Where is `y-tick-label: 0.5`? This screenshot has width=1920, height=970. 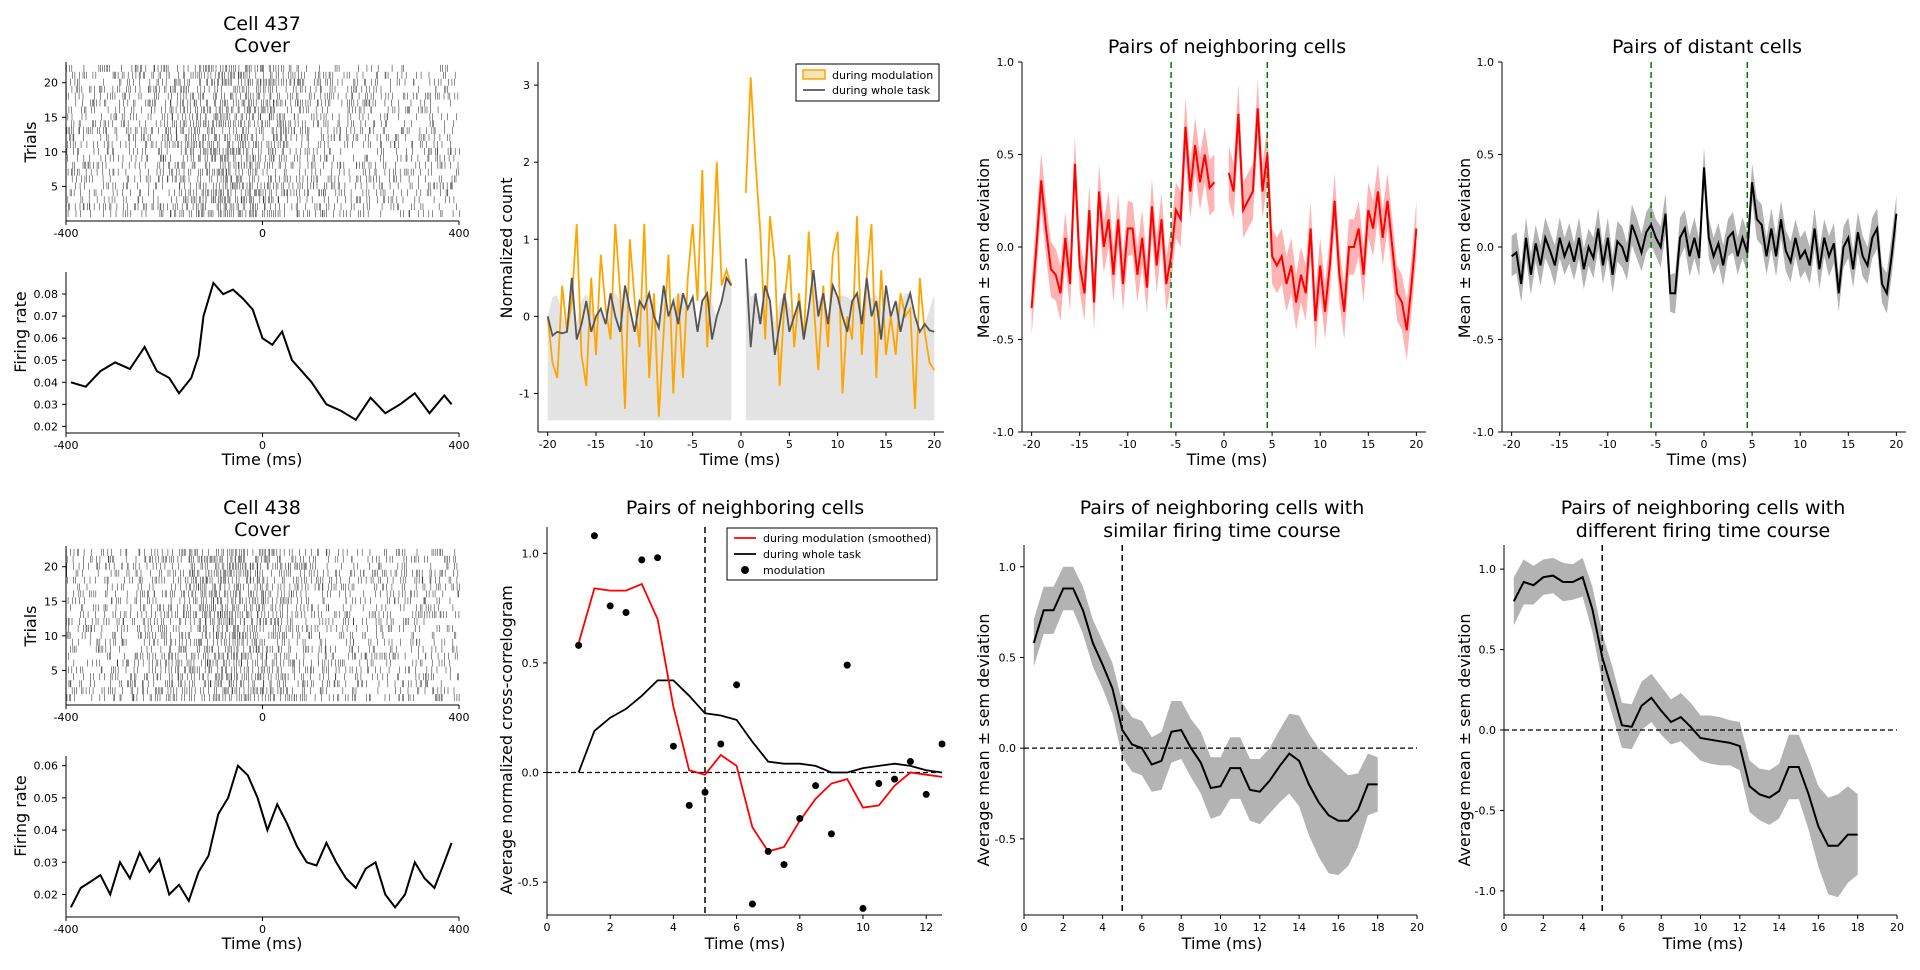
y-tick-label: 0.5 is located at coordinates (1006, 155).